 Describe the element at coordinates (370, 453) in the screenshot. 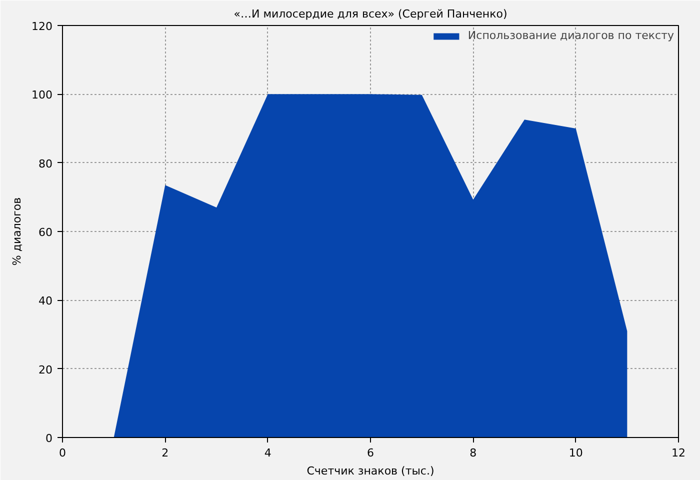

I see `x-tick-label: 6` at that location.